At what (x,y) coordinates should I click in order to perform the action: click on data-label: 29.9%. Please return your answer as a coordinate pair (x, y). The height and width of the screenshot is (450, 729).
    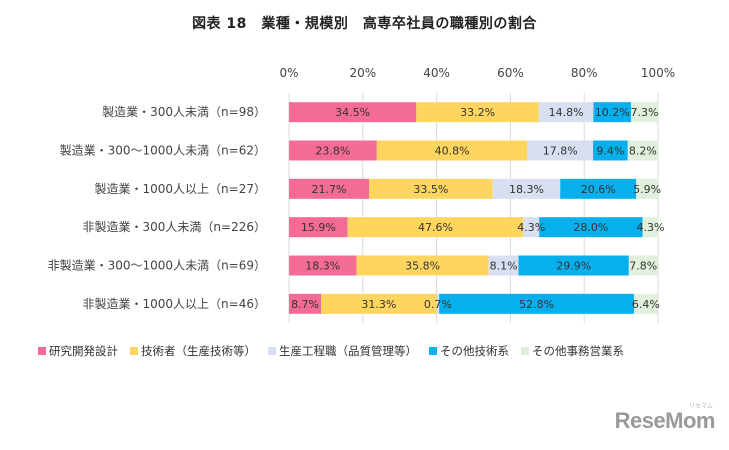
    Looking at the image, I should click on (573, 266).